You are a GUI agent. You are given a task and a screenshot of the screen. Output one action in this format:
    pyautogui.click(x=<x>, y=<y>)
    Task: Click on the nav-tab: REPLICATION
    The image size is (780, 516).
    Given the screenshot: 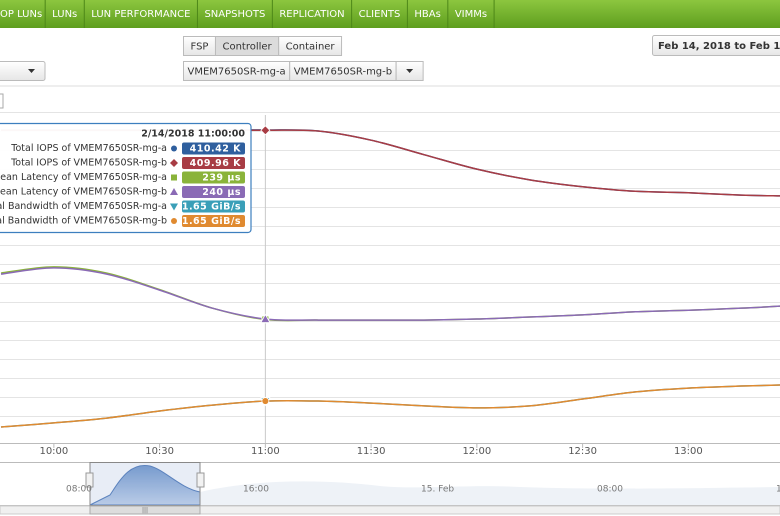 What is the action you would take?
    pyautogui.click(x=311, y=14)
    